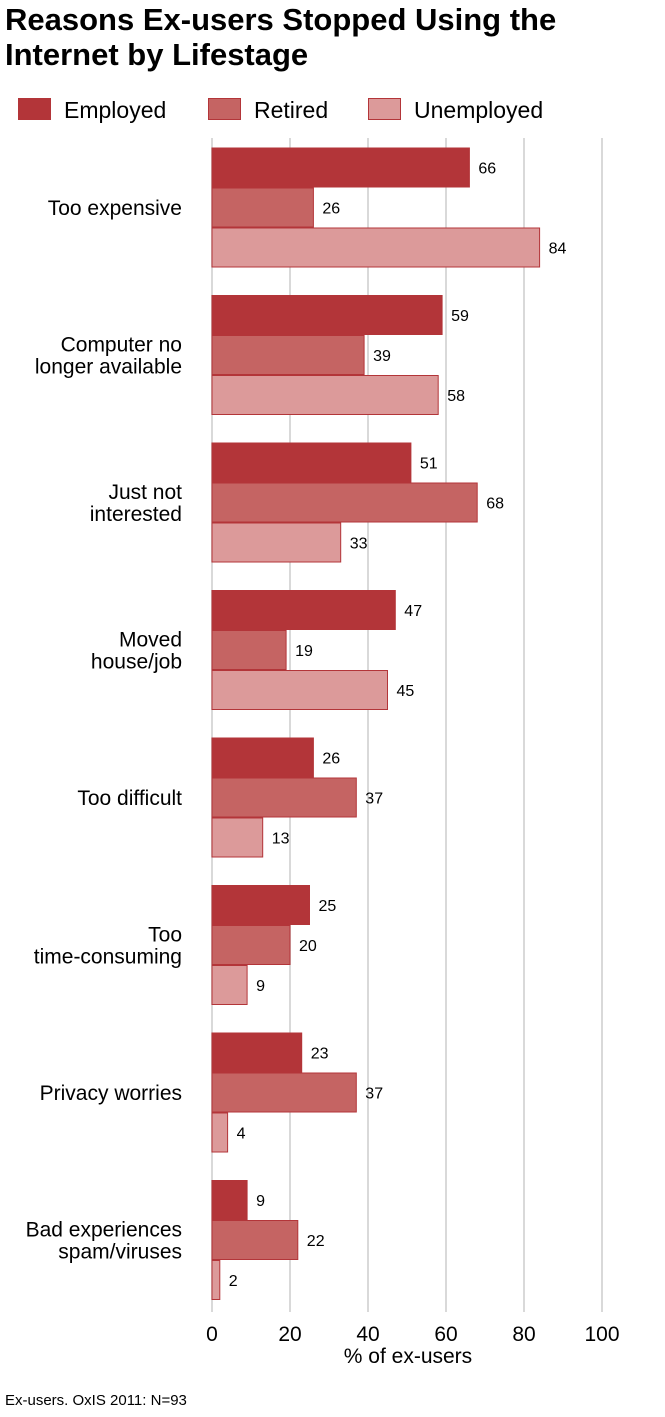 This screenshot has height=1417, width=665. I want to click on bar-group: 25 20 9, so click(274, 945).